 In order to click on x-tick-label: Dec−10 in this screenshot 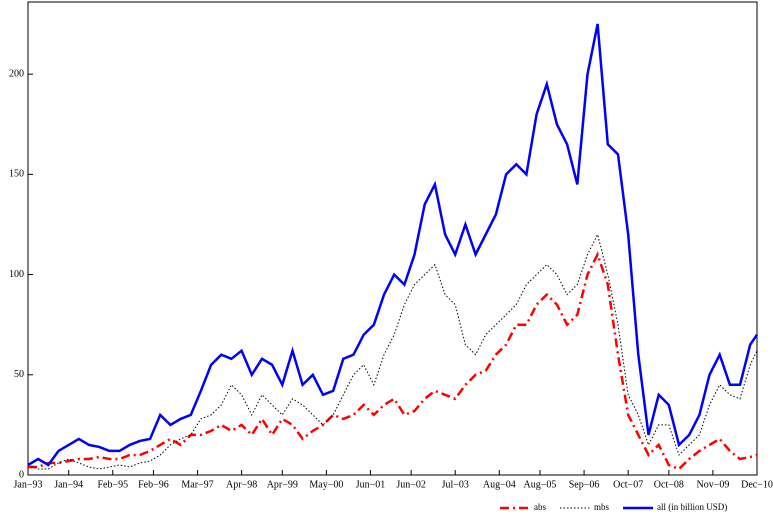, I will do `click(757, 484)`.